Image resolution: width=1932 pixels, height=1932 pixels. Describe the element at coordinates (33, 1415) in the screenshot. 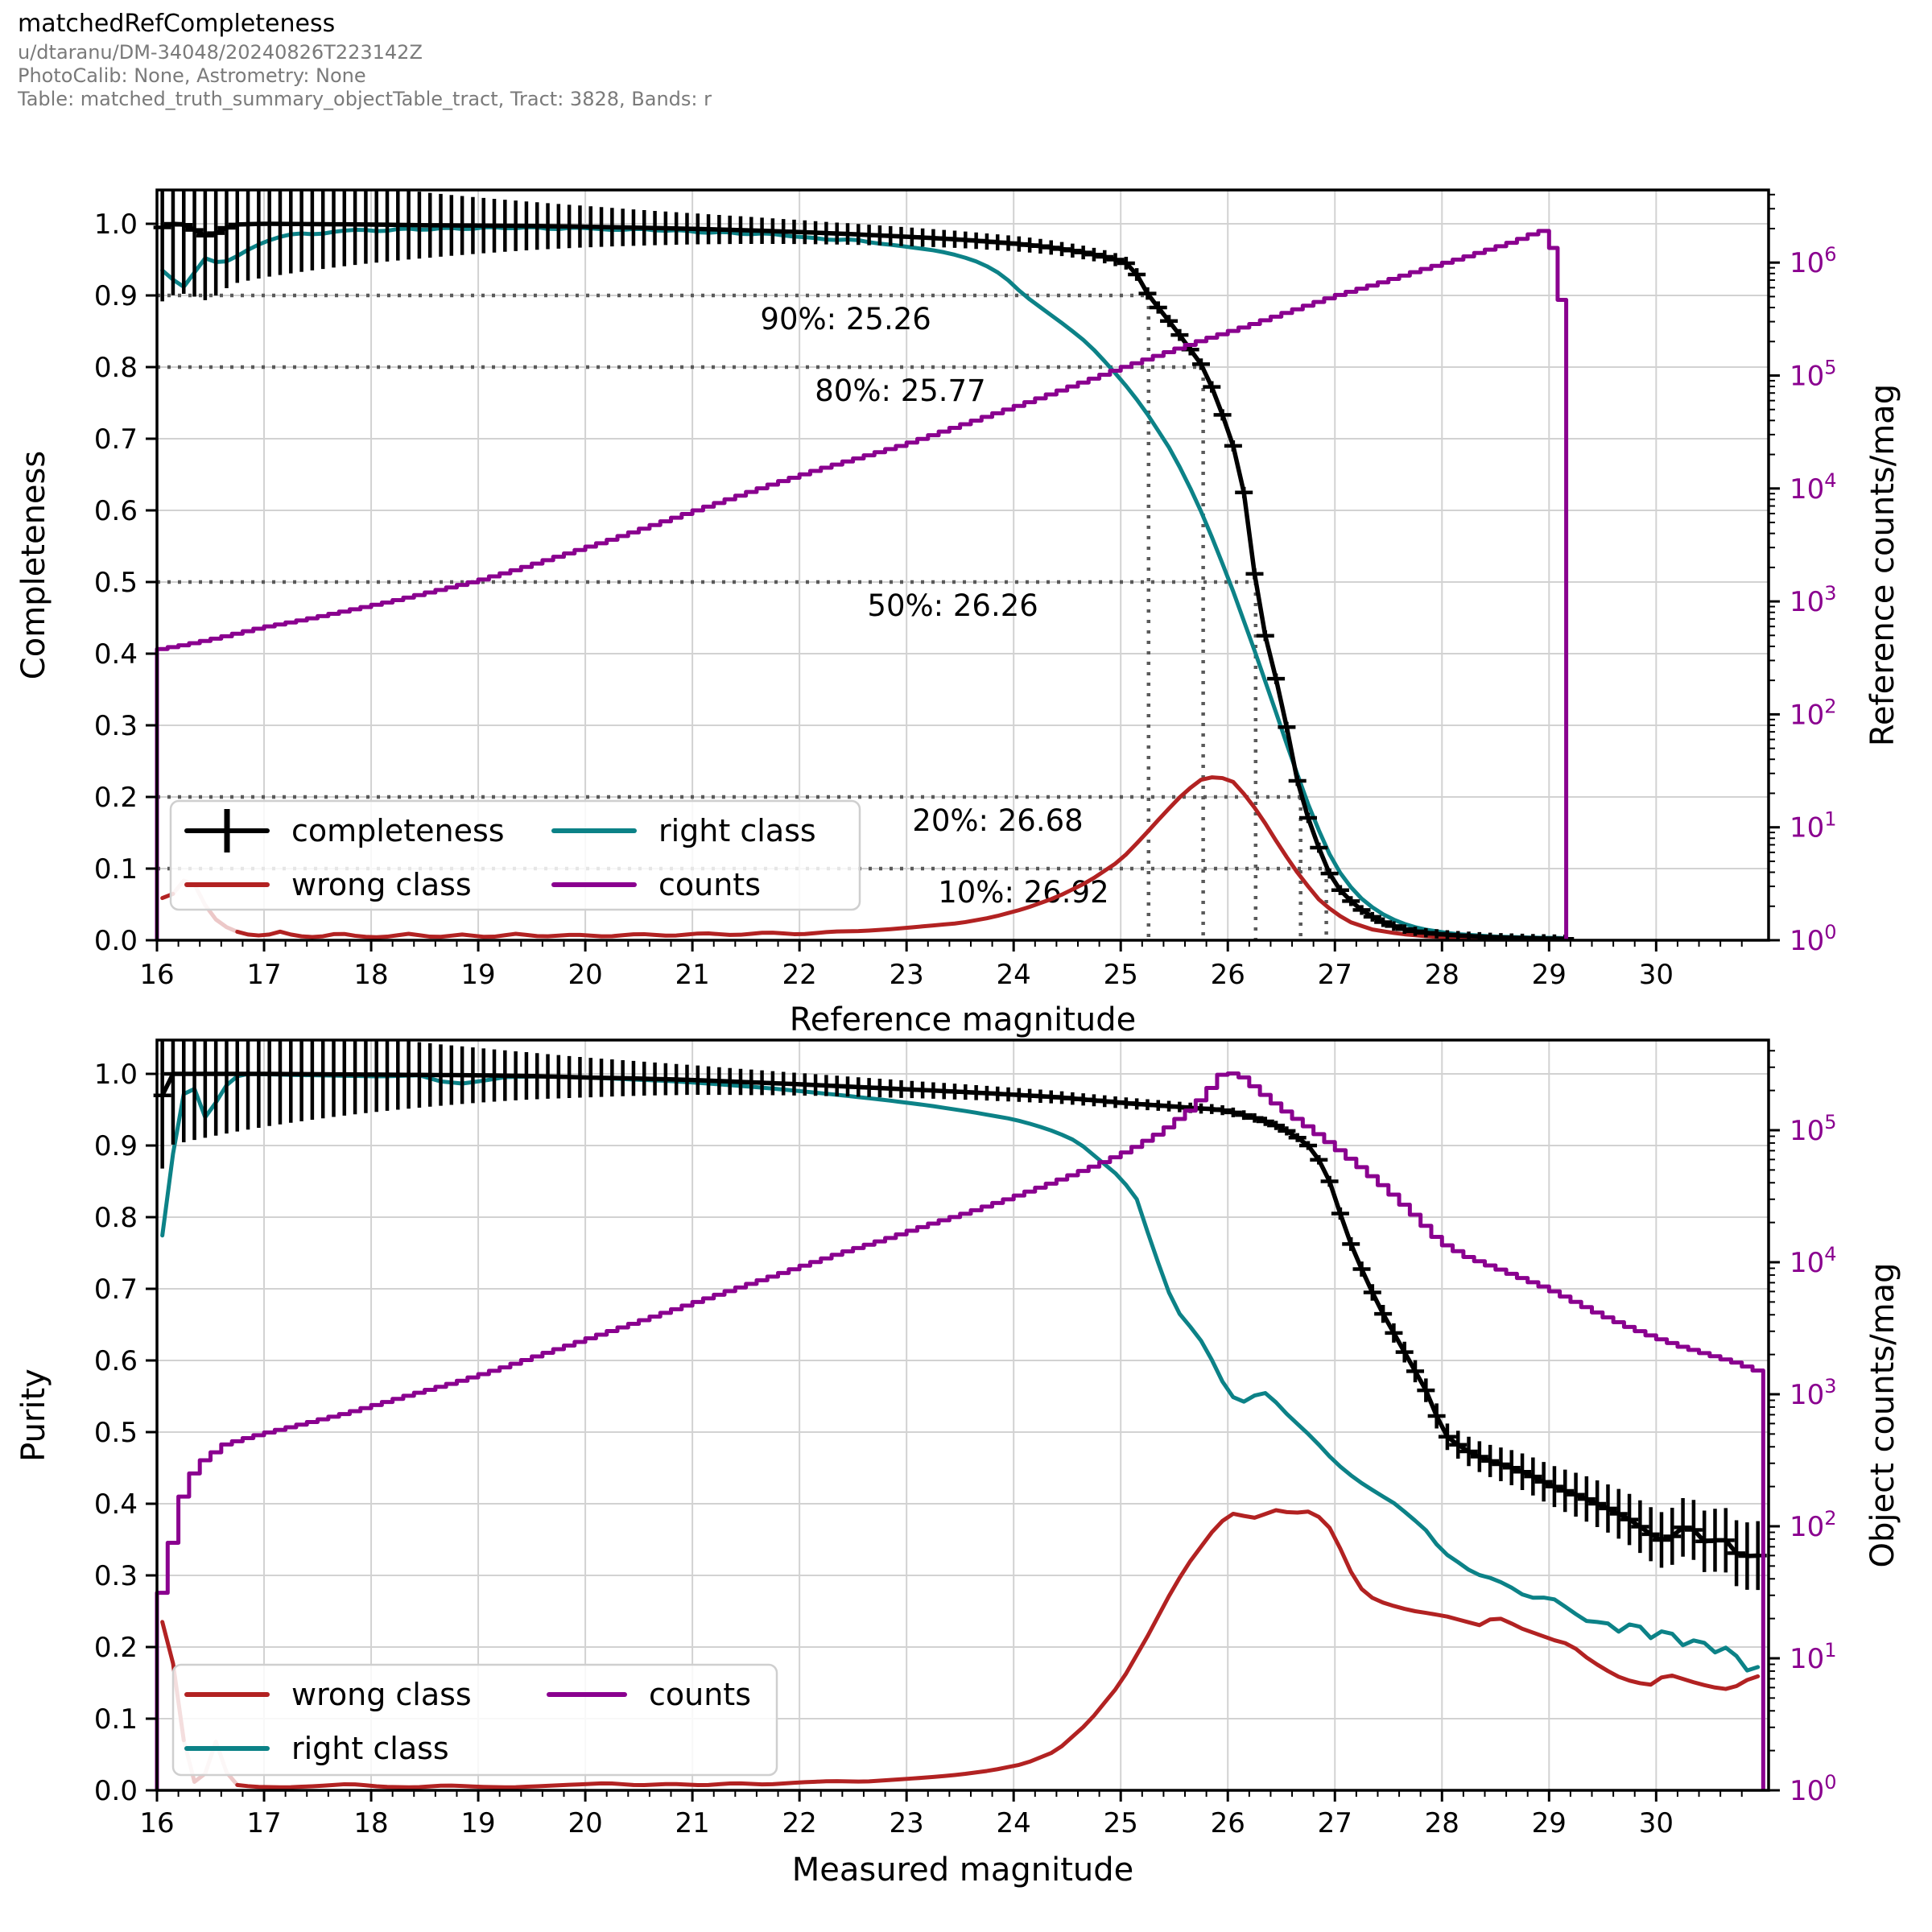

I see `purity-ylabel: Purity` at that location.